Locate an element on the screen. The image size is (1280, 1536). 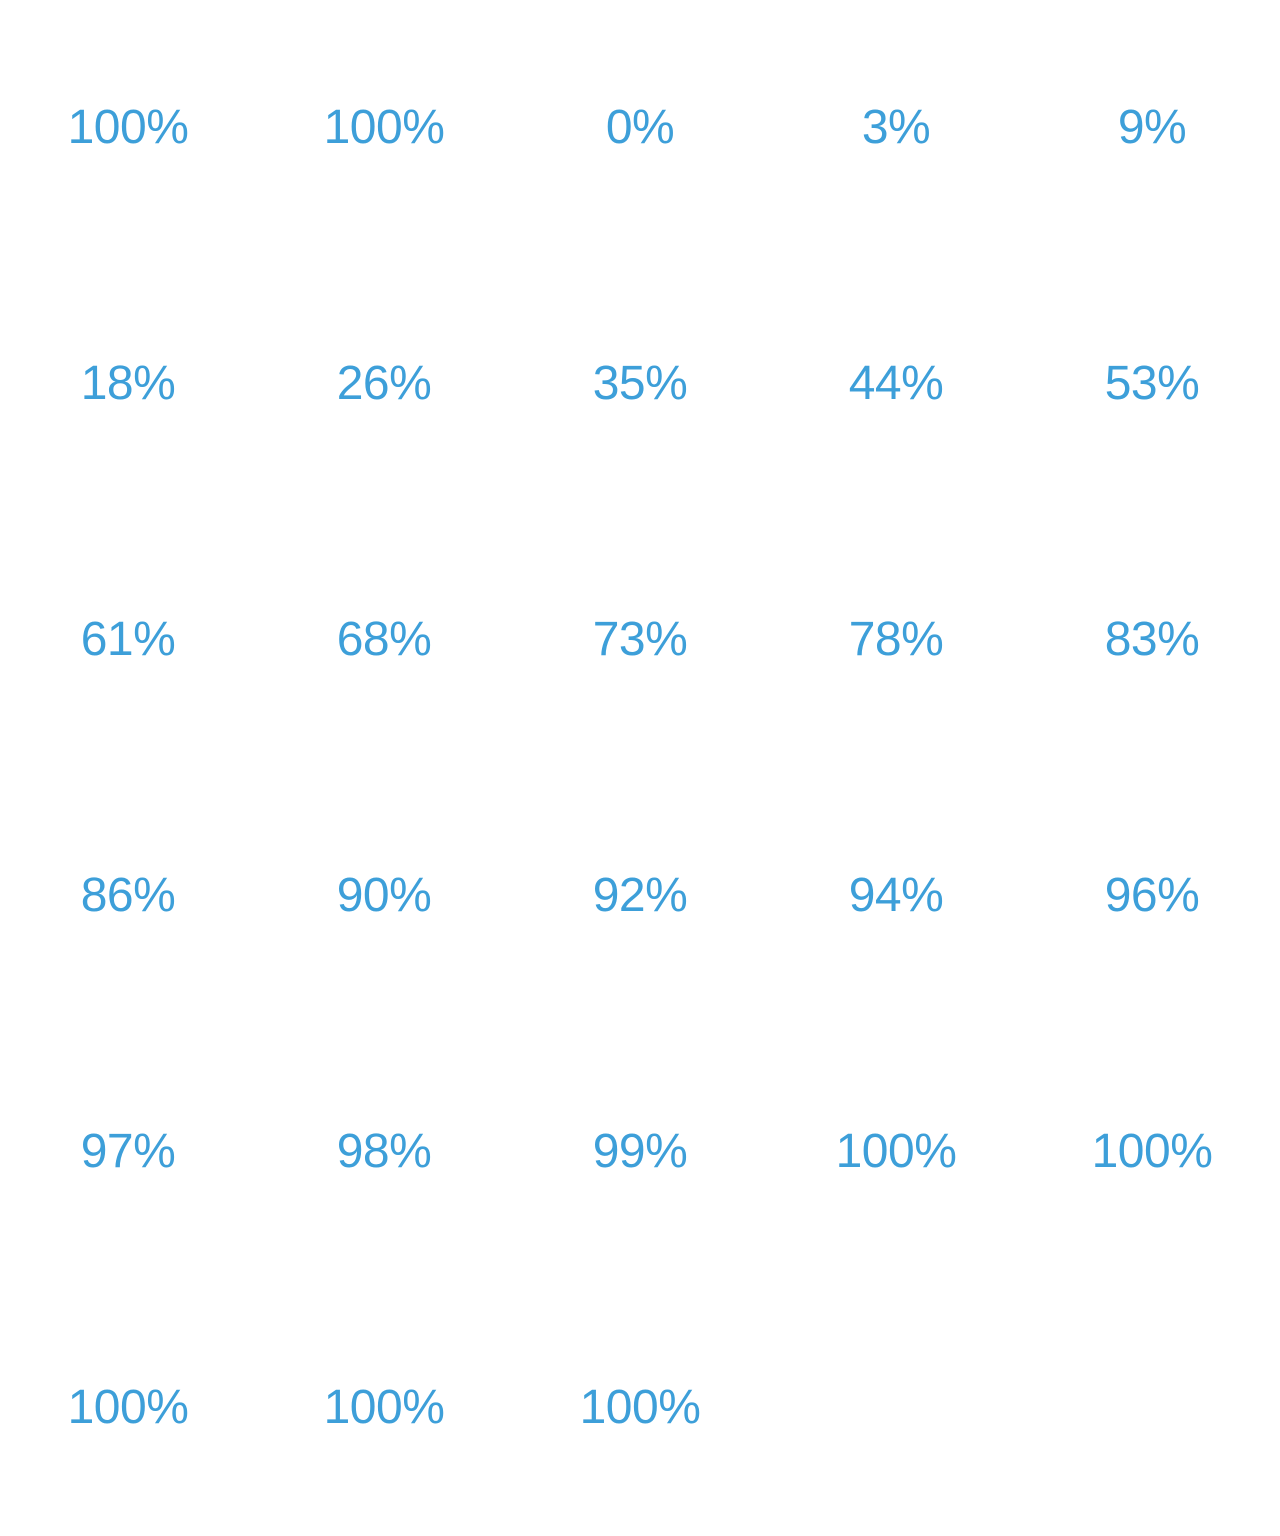
percentage-label: 97% is located at coordinates (128, 1151).